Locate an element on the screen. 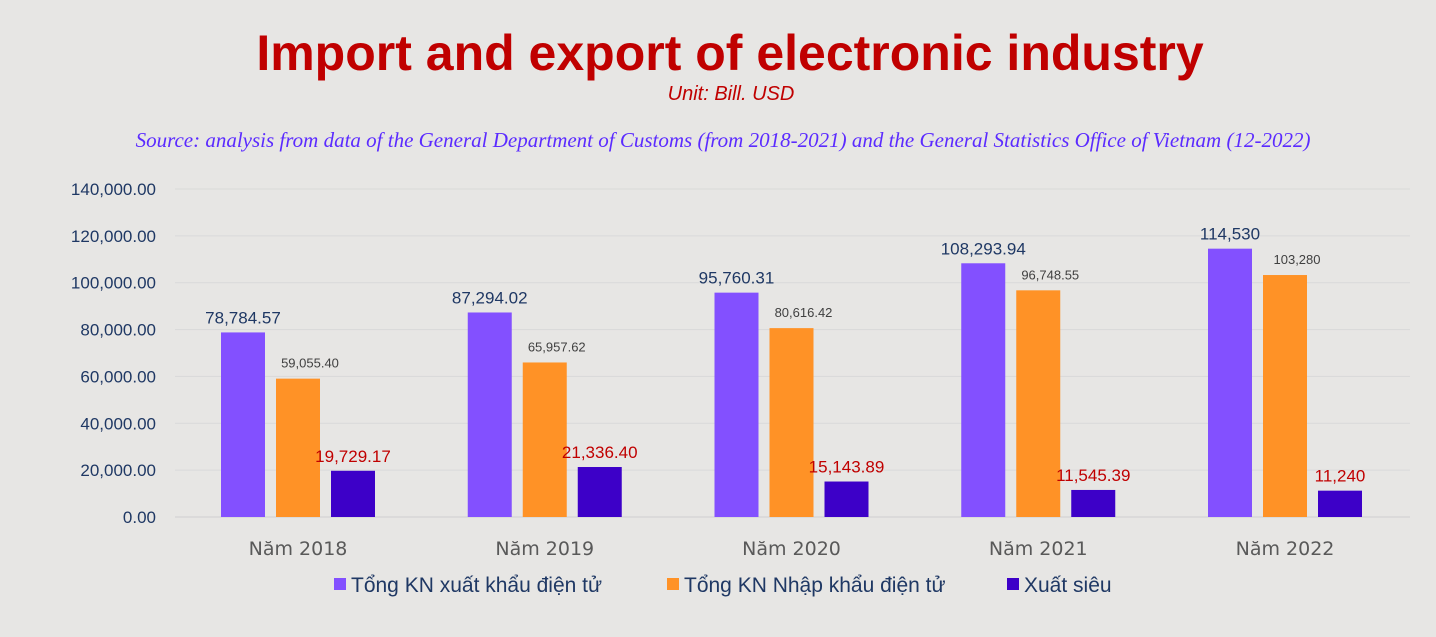 The image size is (1436, 637). x-tick-label: Năm 2021 is located at coordinates (1038, 549).